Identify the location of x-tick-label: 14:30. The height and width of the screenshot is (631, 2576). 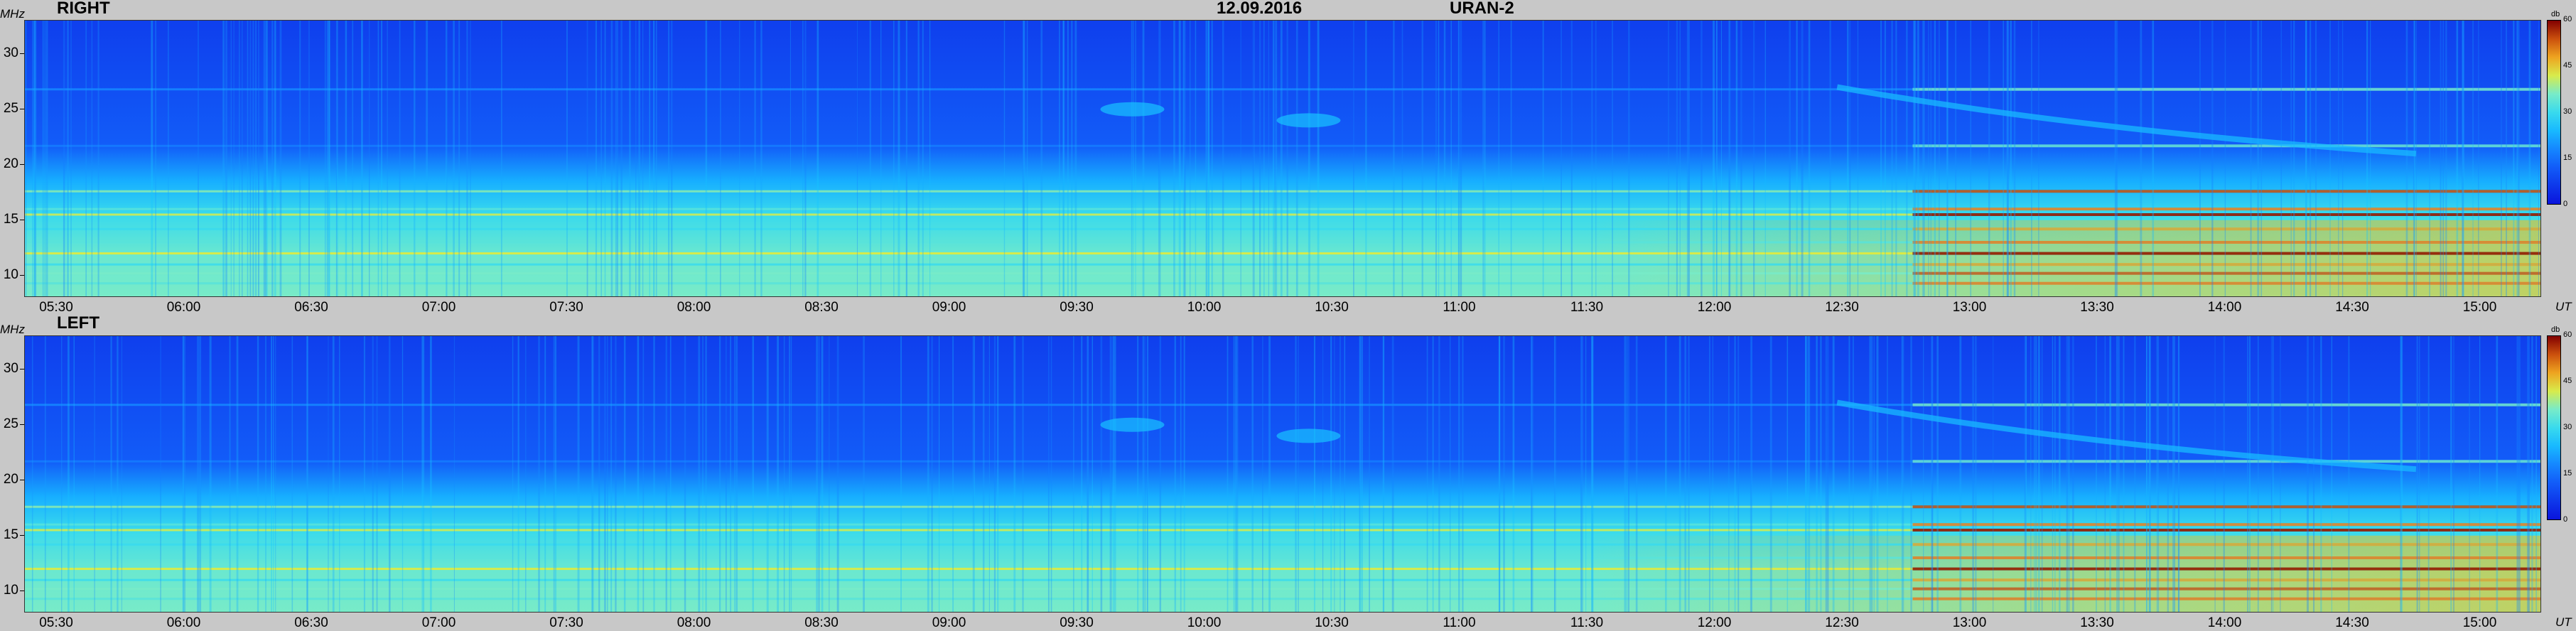
(2352, 307).